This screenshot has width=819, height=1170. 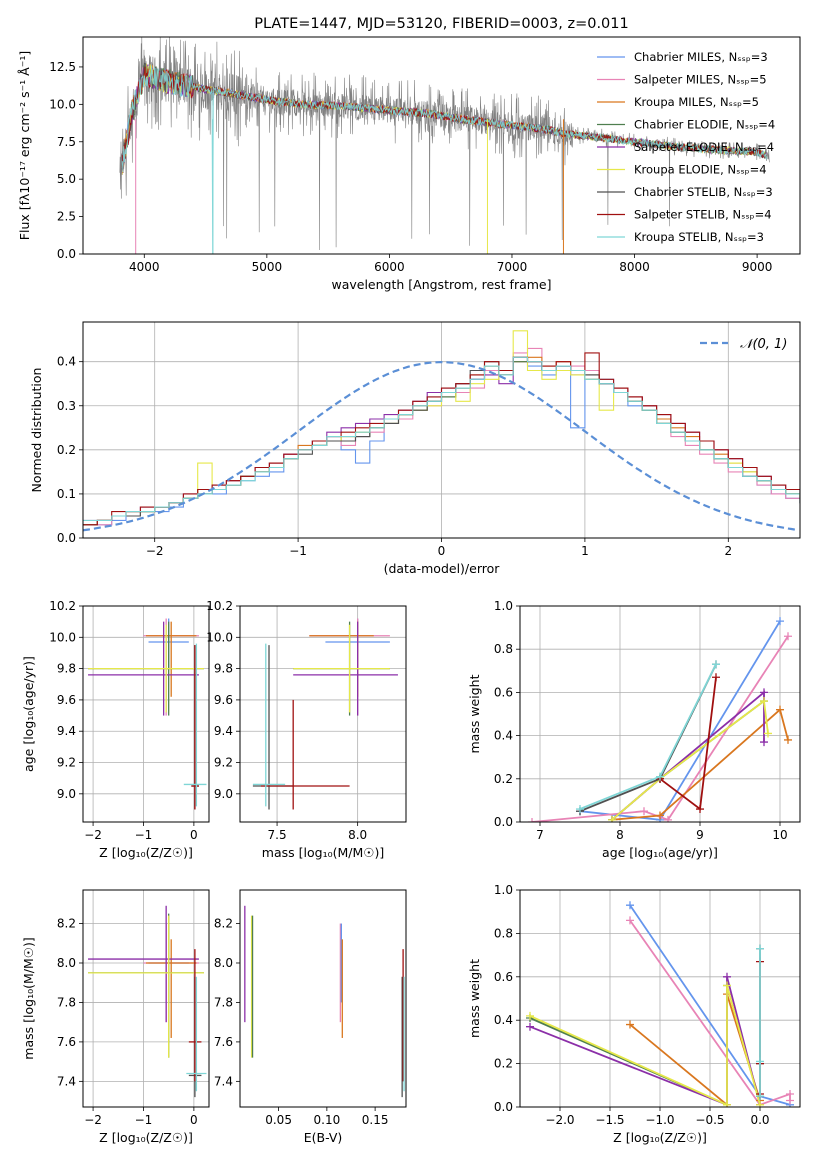 What do you see at coordinates (223, 794) in the screenshot?
I see `y-tick-label: 9.0` at bounding box center [223, 794].